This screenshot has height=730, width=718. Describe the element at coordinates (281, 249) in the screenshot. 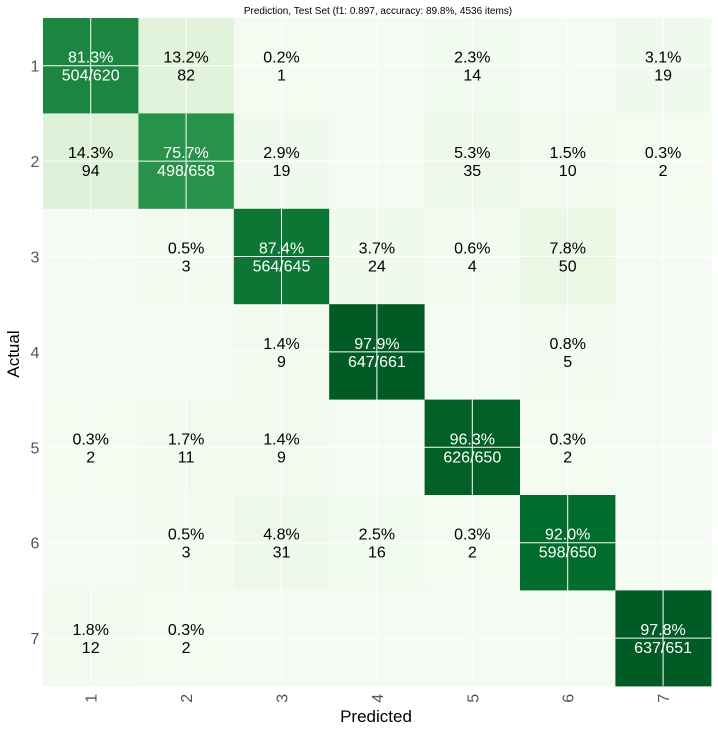

I see `cell-percent-label: 87.4%` at that location.